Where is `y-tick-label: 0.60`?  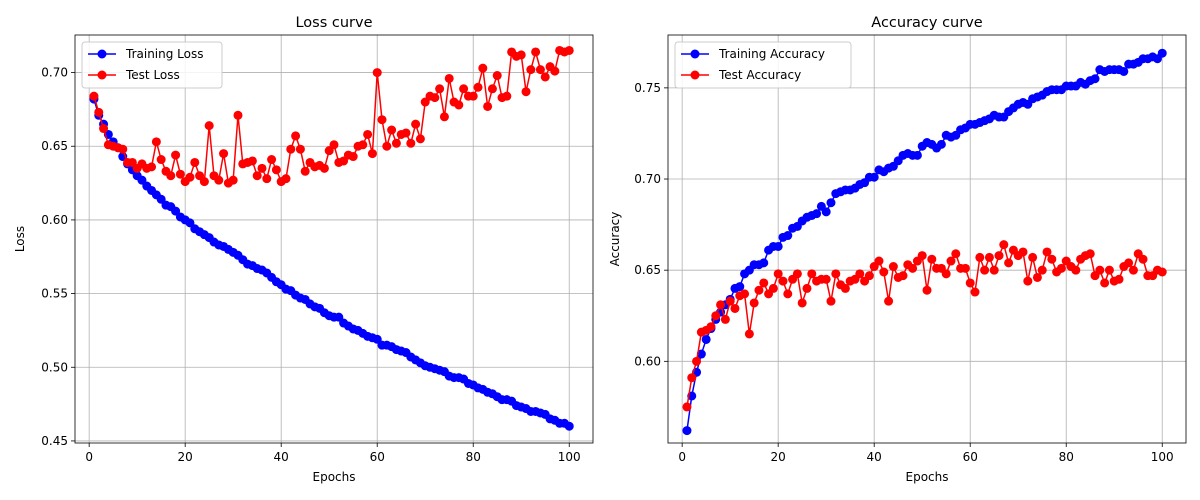
y-tick-label: 0.60 is located at coordinates (54, 220).